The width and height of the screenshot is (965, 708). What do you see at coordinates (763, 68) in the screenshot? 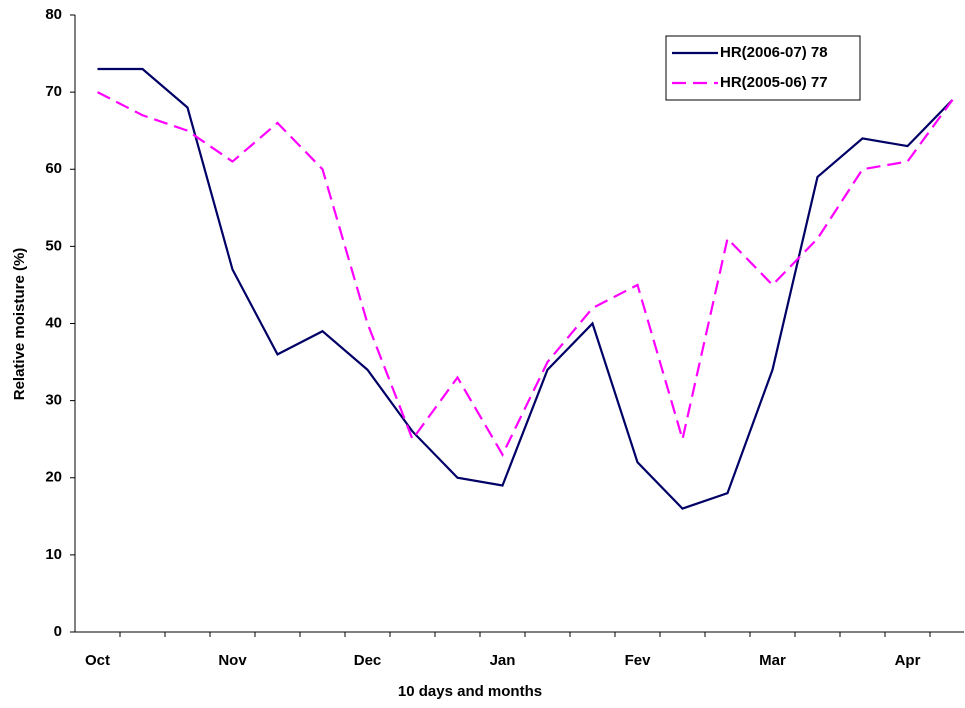
I see `legend-box` at bounding box center [763, 68].